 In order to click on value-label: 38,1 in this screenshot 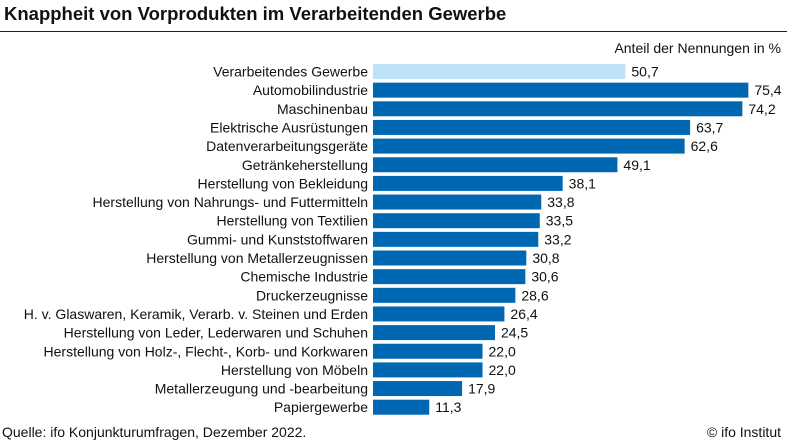, I will do `click(582, 183)`.